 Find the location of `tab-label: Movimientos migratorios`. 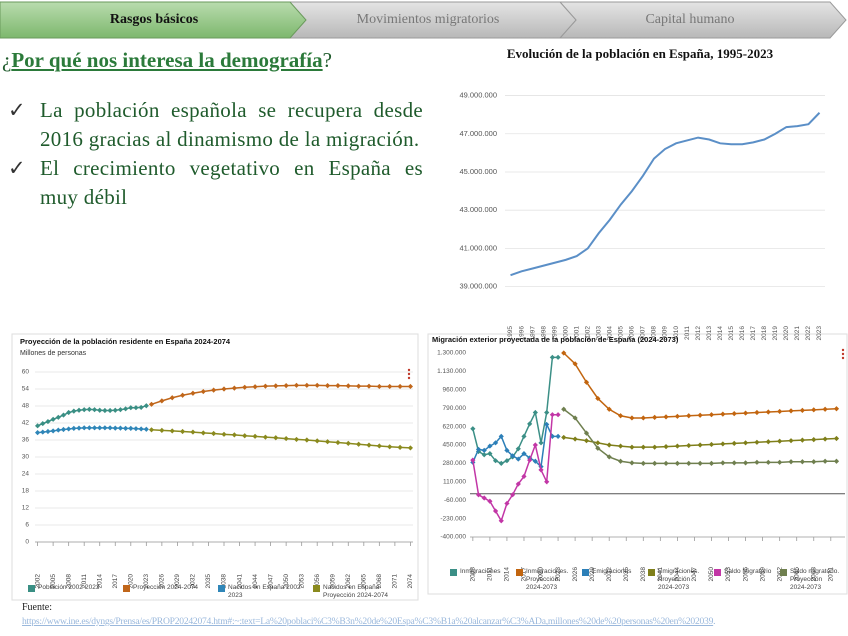

tab-label: Movimientos migratorios is located at coordinates (428, 19).